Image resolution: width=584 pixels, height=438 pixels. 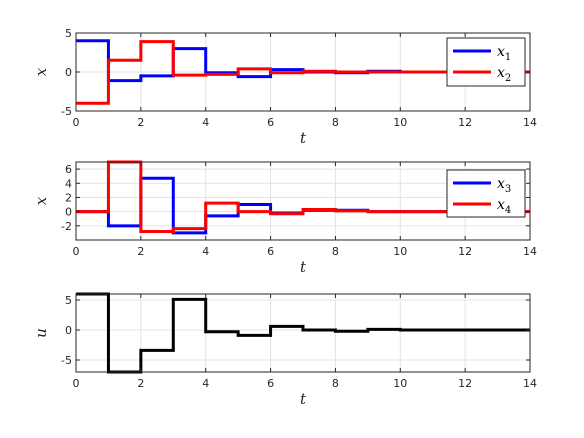 I want to click on plot-area, so click(x=303, y=333).